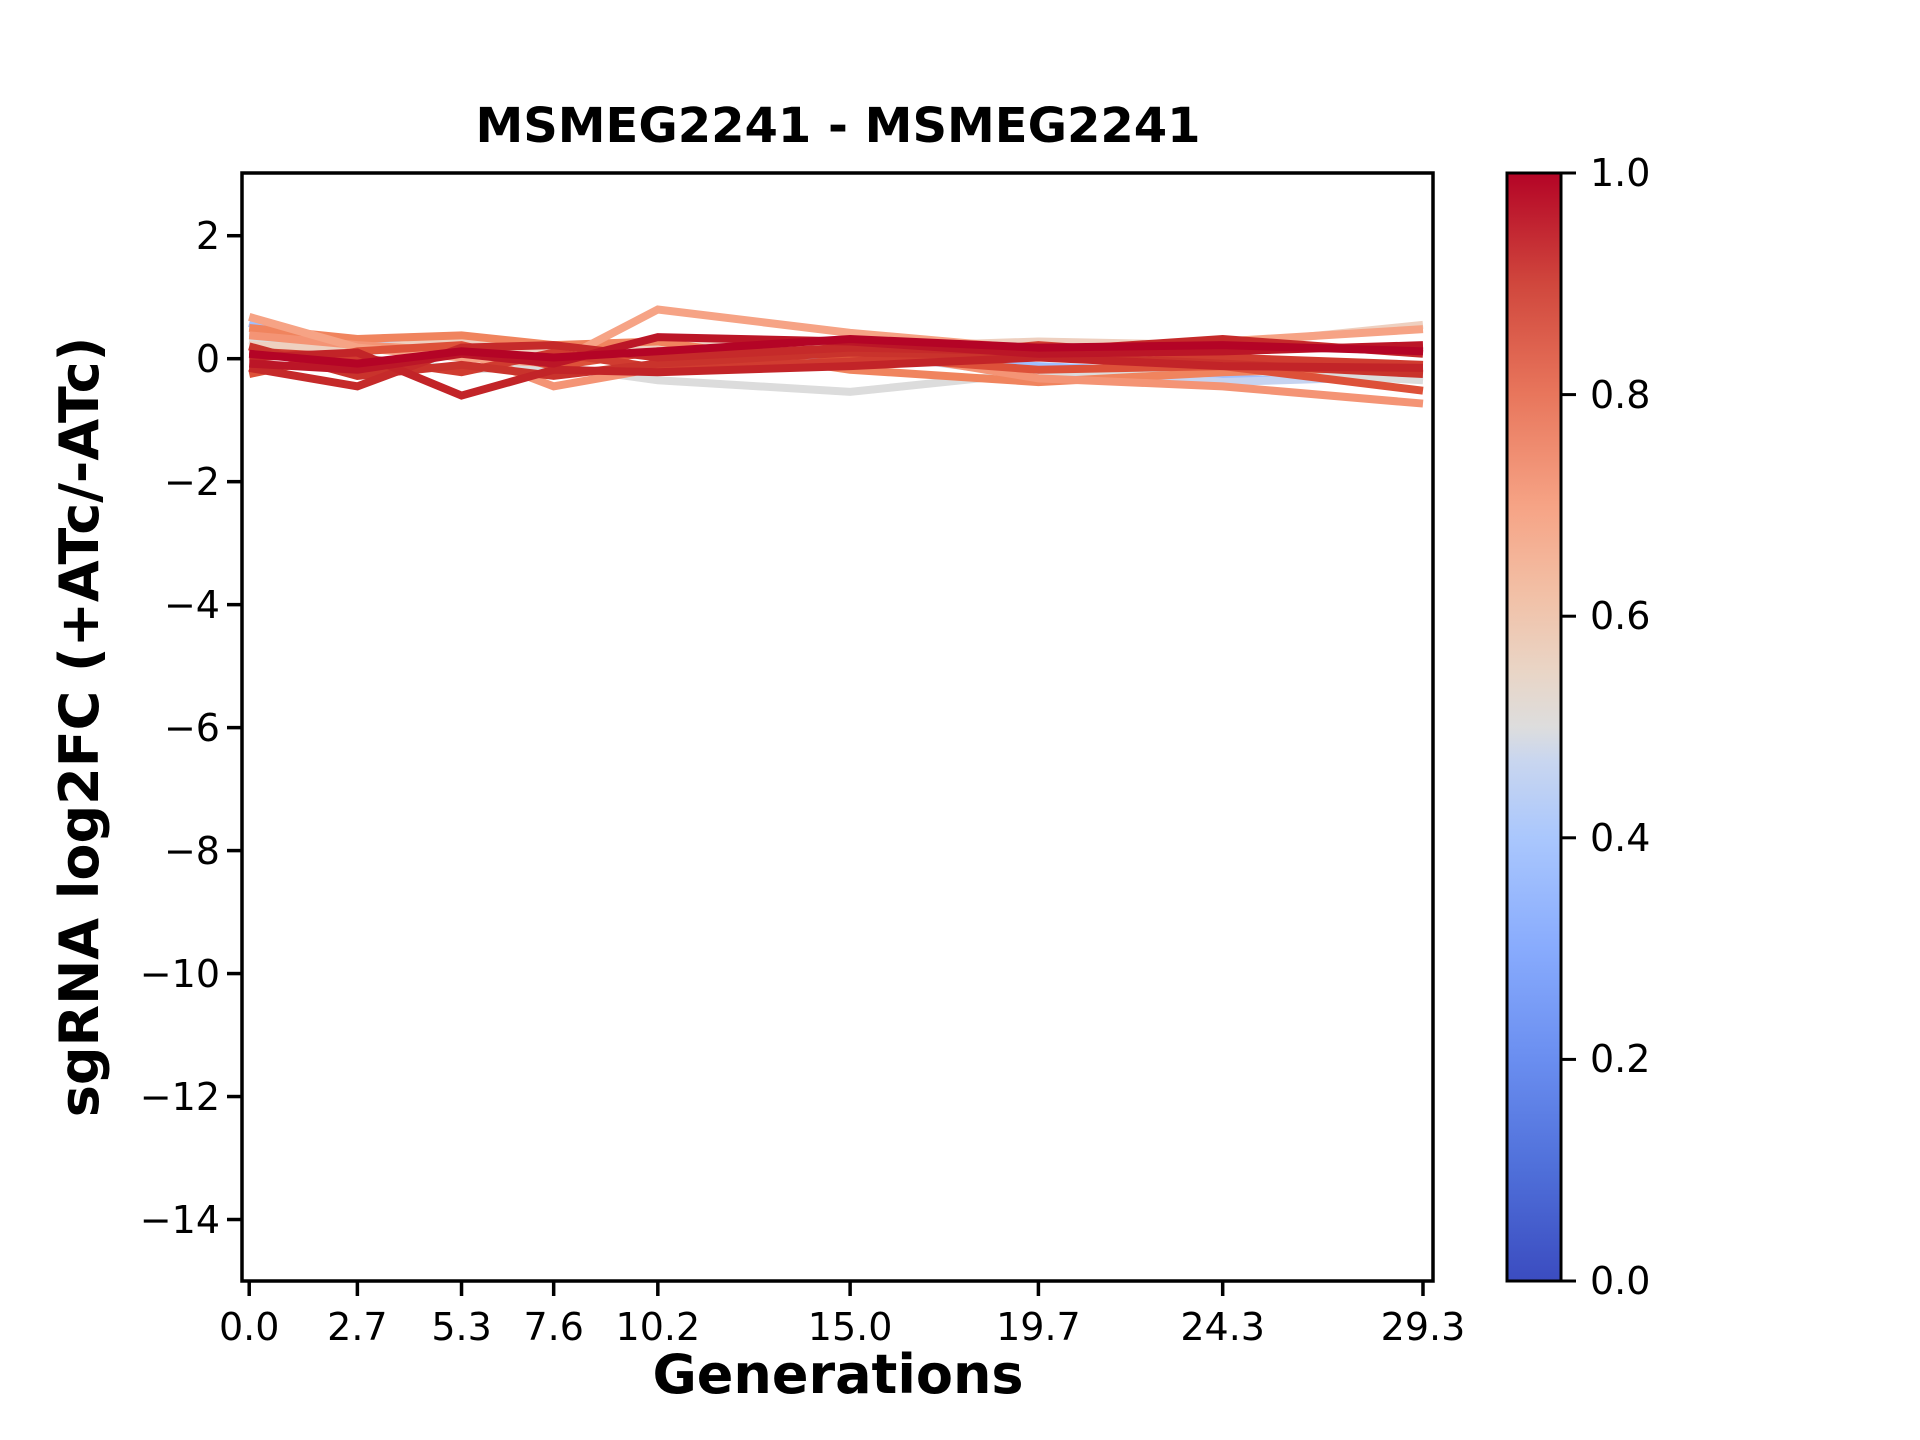 The width and height of the screenshot is (1920, 1440). What do you see at coordinates (658, 1327) in the screenshot?
I see `x-tick-label: 10.2` at bounding box center [658, 1327].